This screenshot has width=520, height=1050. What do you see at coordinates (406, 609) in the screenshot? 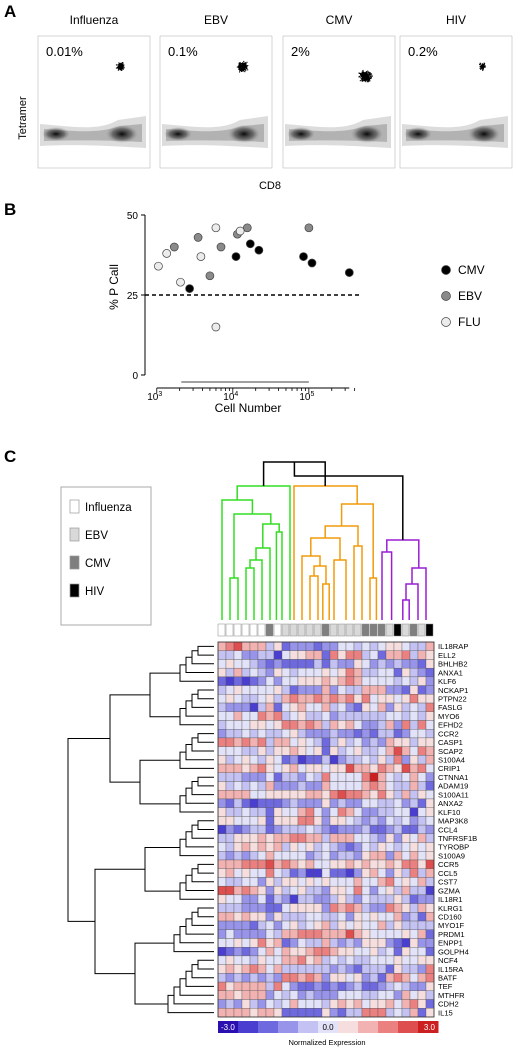
I see `dendrogram-branch` at bounding box center [406, 609].